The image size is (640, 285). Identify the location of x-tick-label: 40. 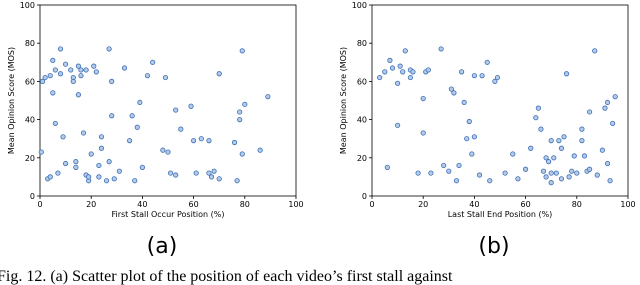
(474, 204).